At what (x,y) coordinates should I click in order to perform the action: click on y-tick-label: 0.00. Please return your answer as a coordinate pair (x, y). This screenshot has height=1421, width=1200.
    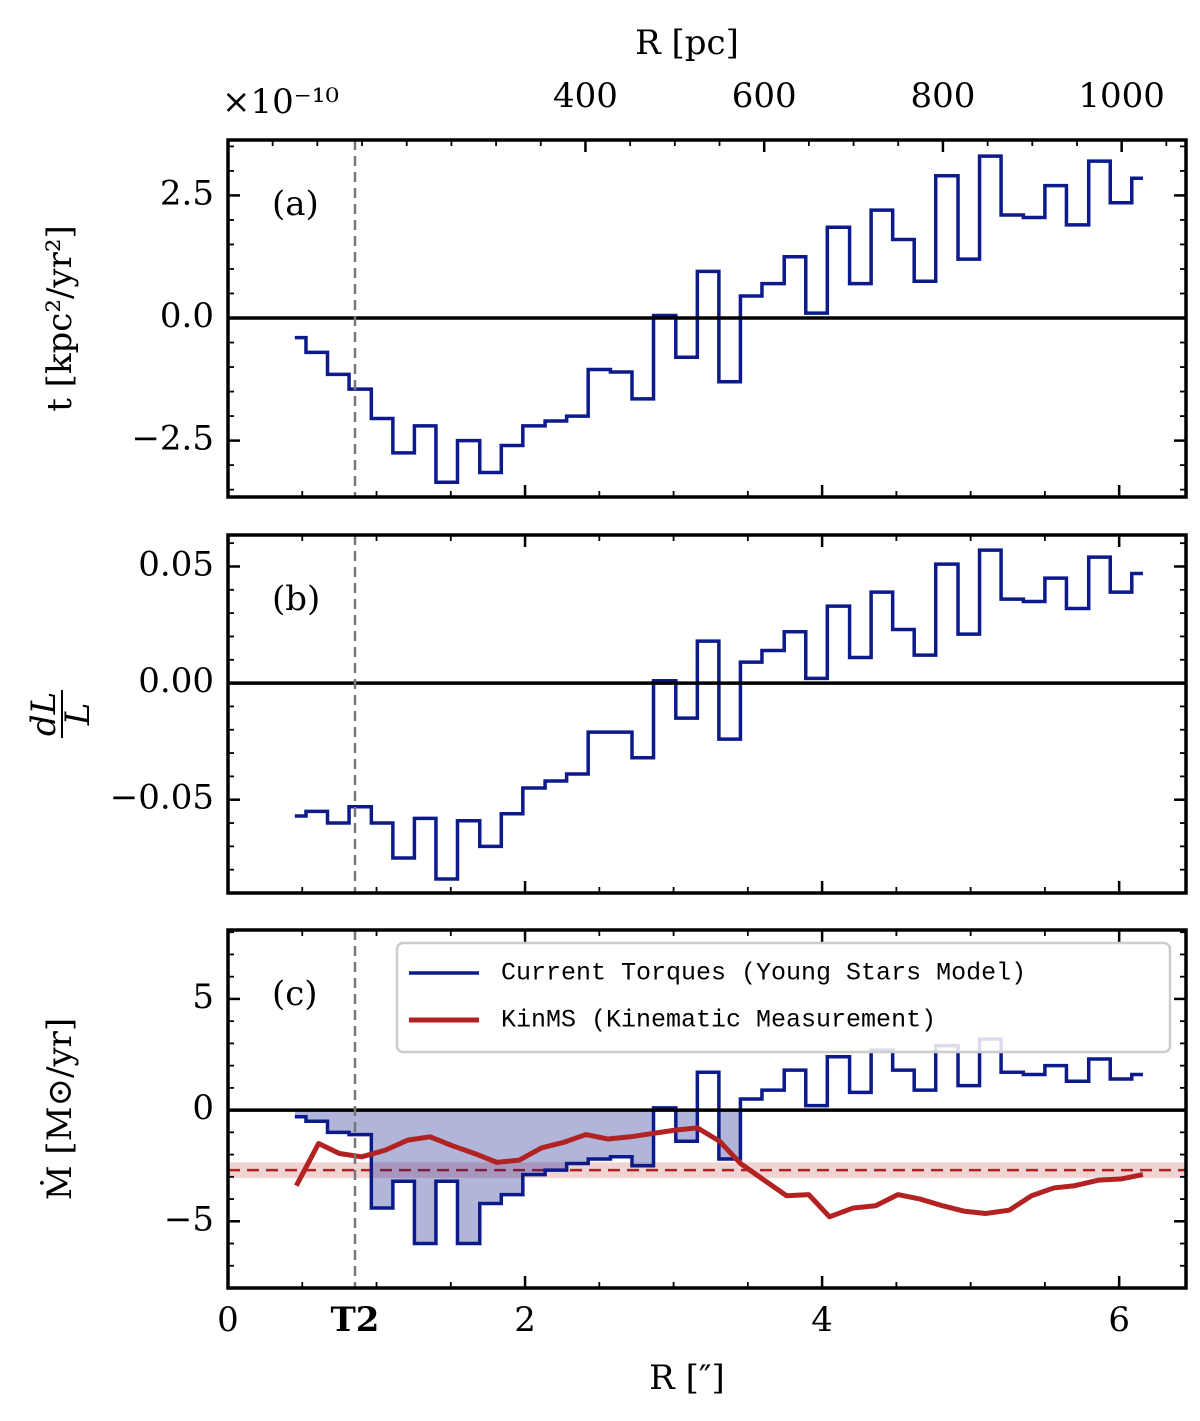
    Looking at the image, I should click on (176, 681).